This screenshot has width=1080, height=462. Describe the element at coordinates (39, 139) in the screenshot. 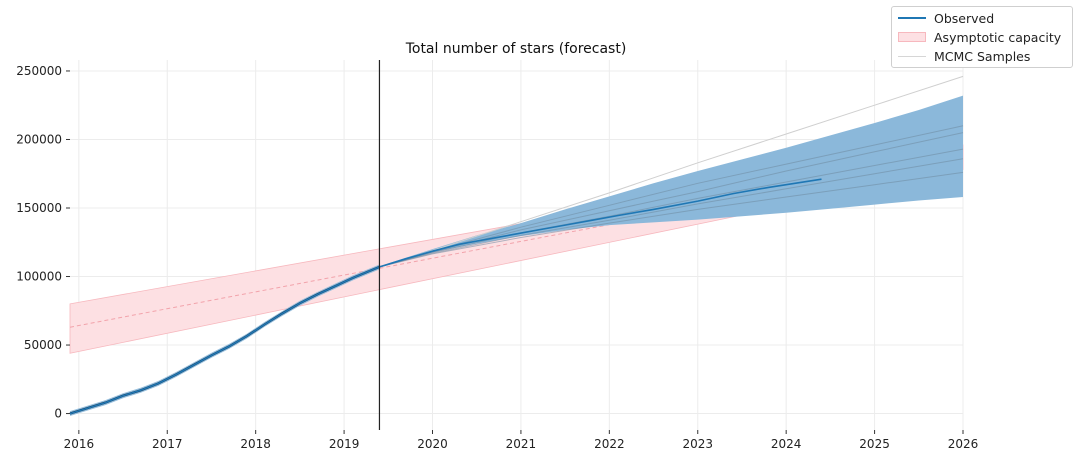

I see `y-tick-label: 200000` at that location.